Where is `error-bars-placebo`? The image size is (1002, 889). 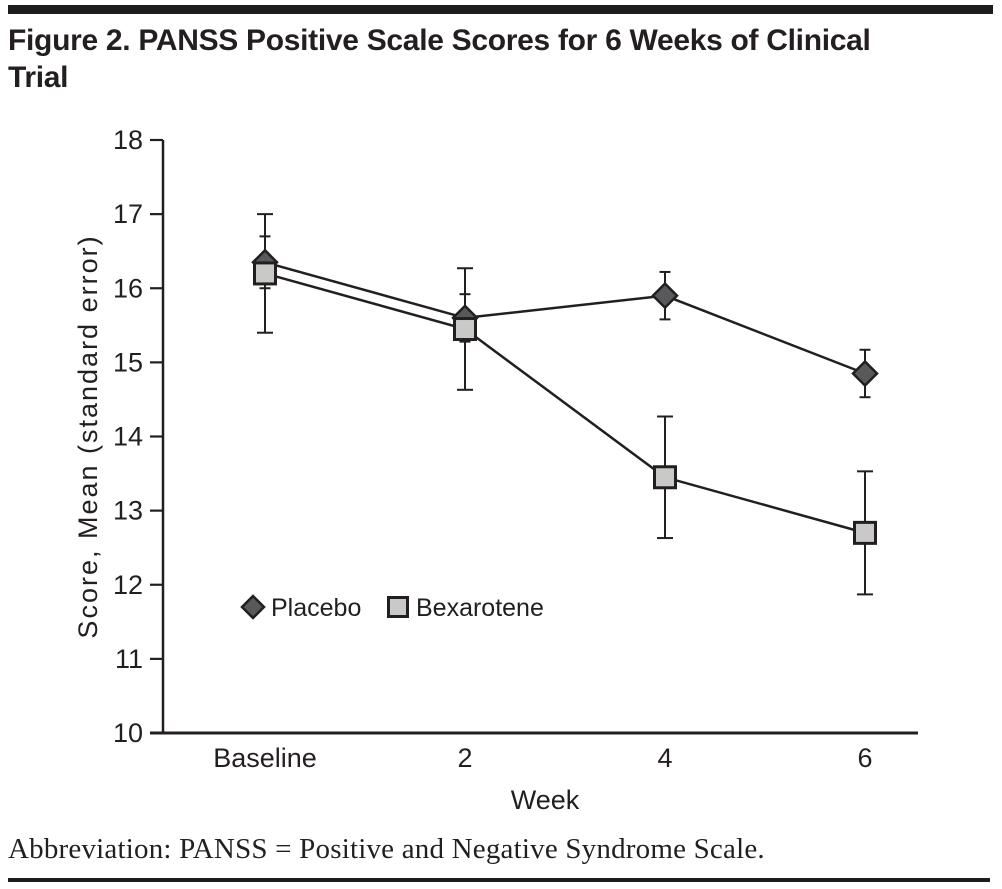 error-bars-placebo is located at coordinates (565, 317).